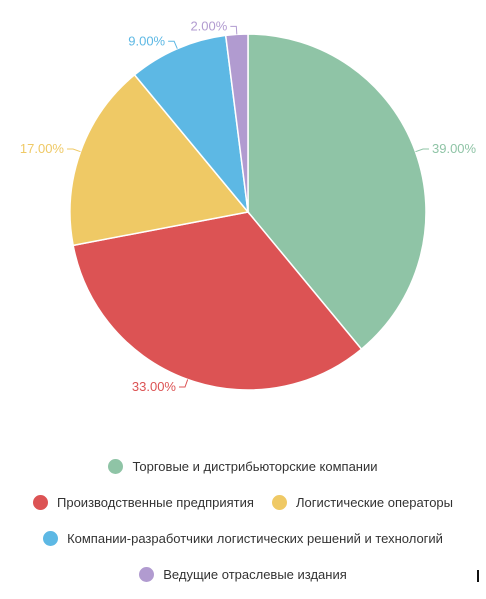 The width and height of the screenshot is (486, 599). What do you see at coordinates (236, 123) in the screenshot?
I see `pie-slice-media` at bounding box center [236, 123].